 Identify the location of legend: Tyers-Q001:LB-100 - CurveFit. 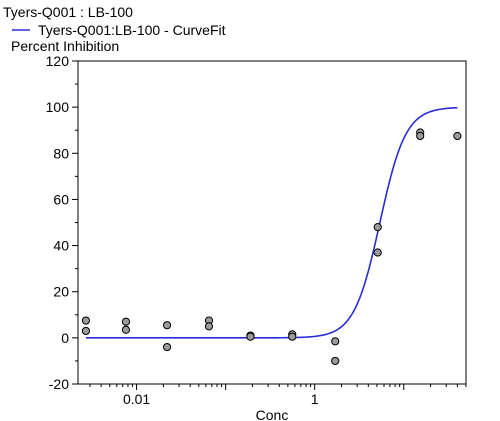
(119, 30).